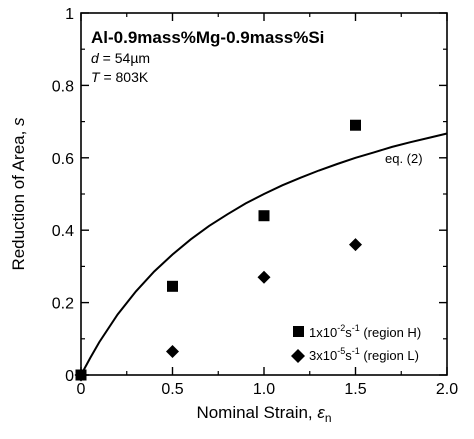 The height and width of the screenshot is (439, 474). Describe the element at coordinates (207, 37) in the screenshot. I see `chart-title: Al-0.9mass%Mg-0.9mass%Si` at that location.